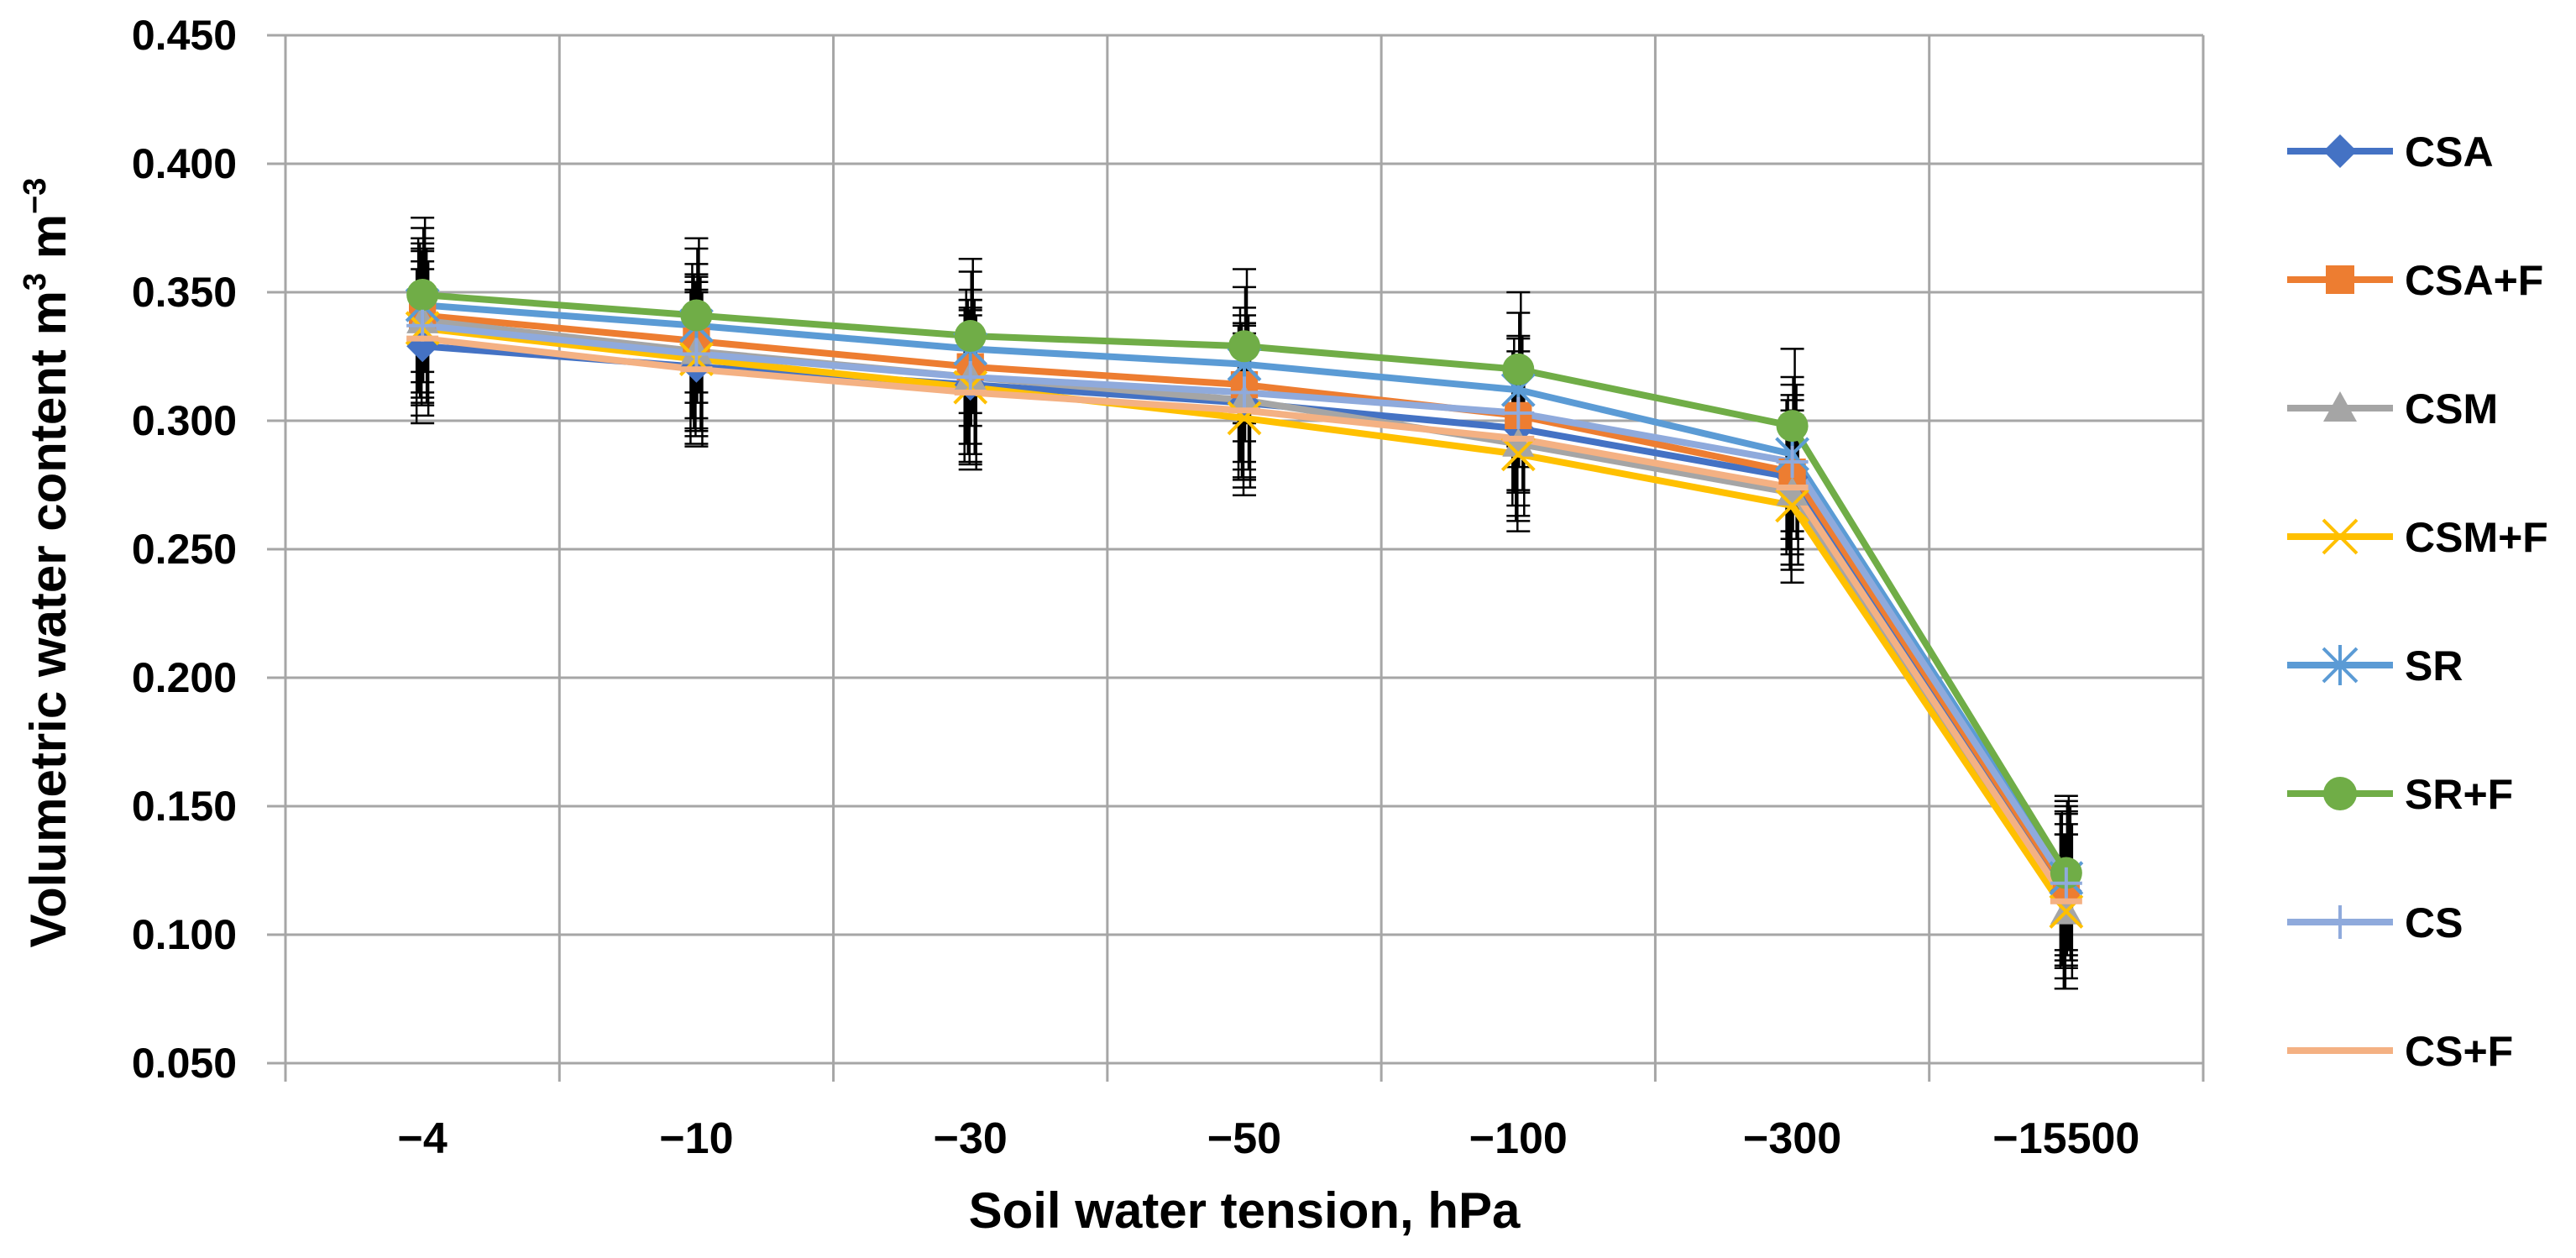  Describe the element at coordinates (2459, 1051) in the screenshot. I see `legend-label: CS+F` at that location.